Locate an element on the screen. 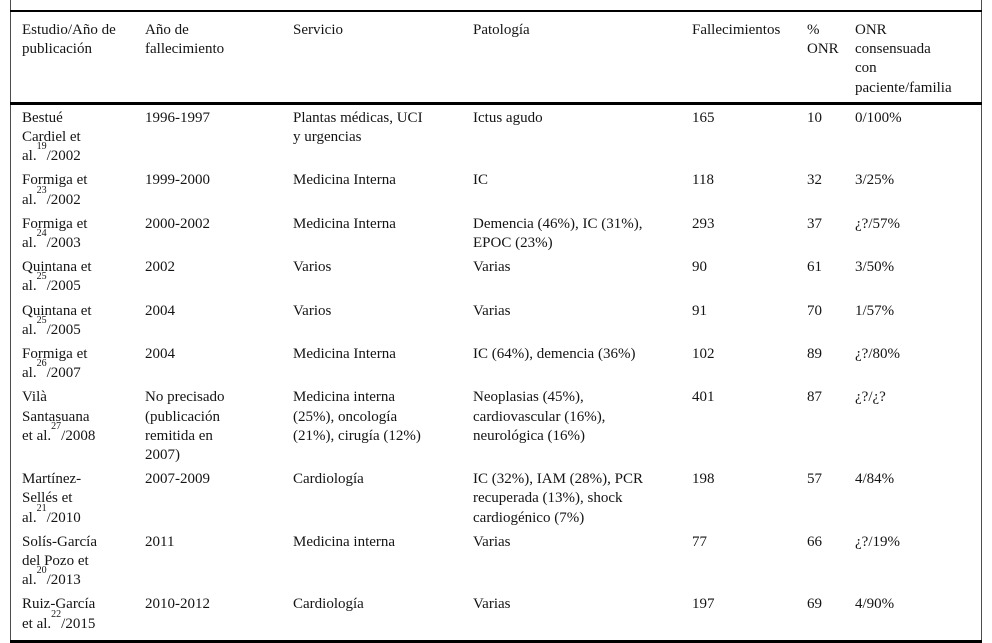 The height and width of the screenshot is (643, 992). onr-consent-cell: ¿?/80% is located at coordinates (877, 354).